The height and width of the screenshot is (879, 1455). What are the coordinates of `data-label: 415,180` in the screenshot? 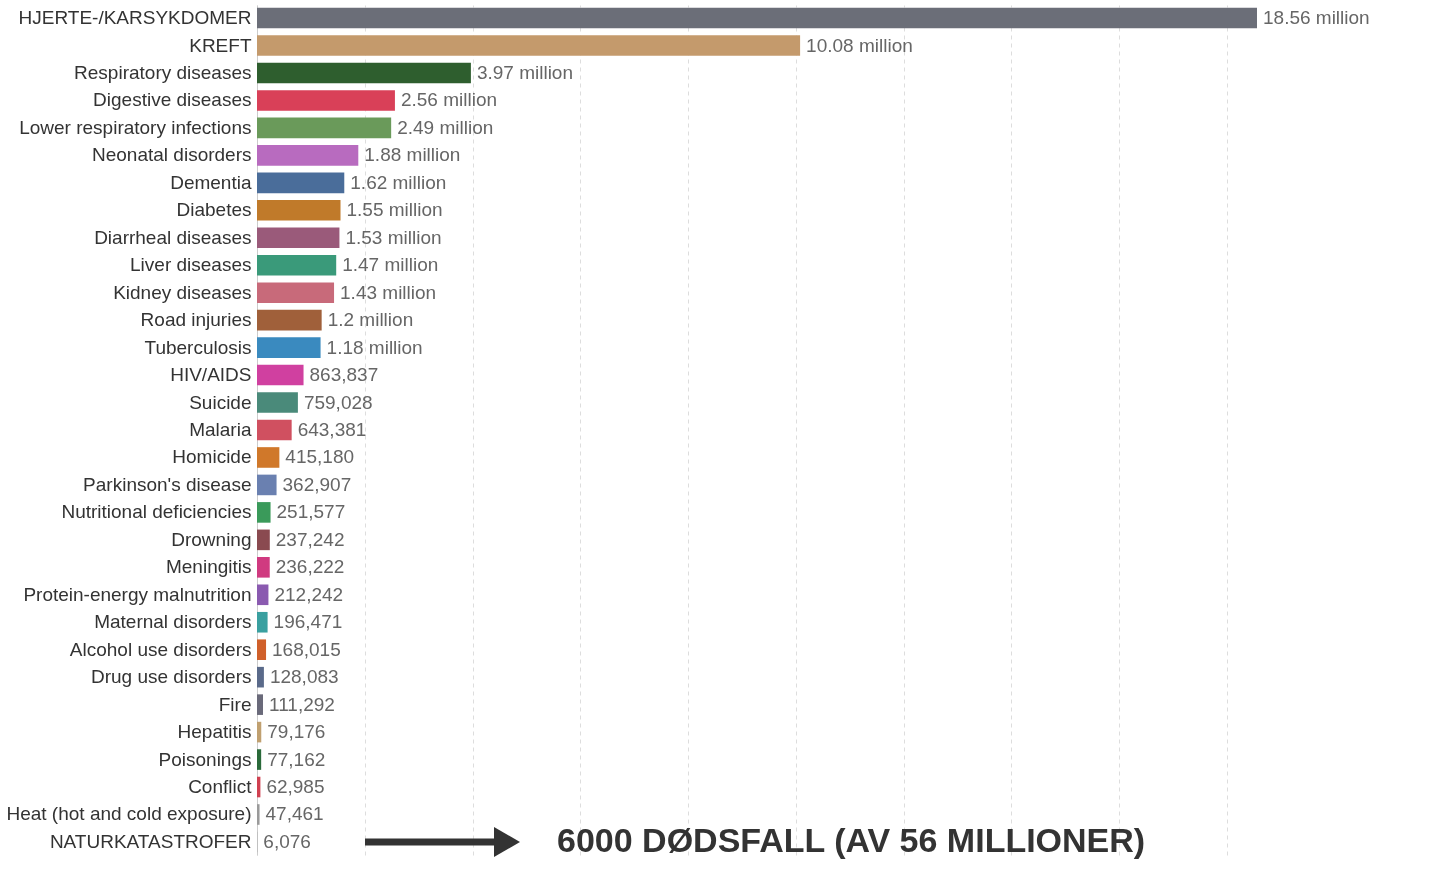 It's located at (320, 457).